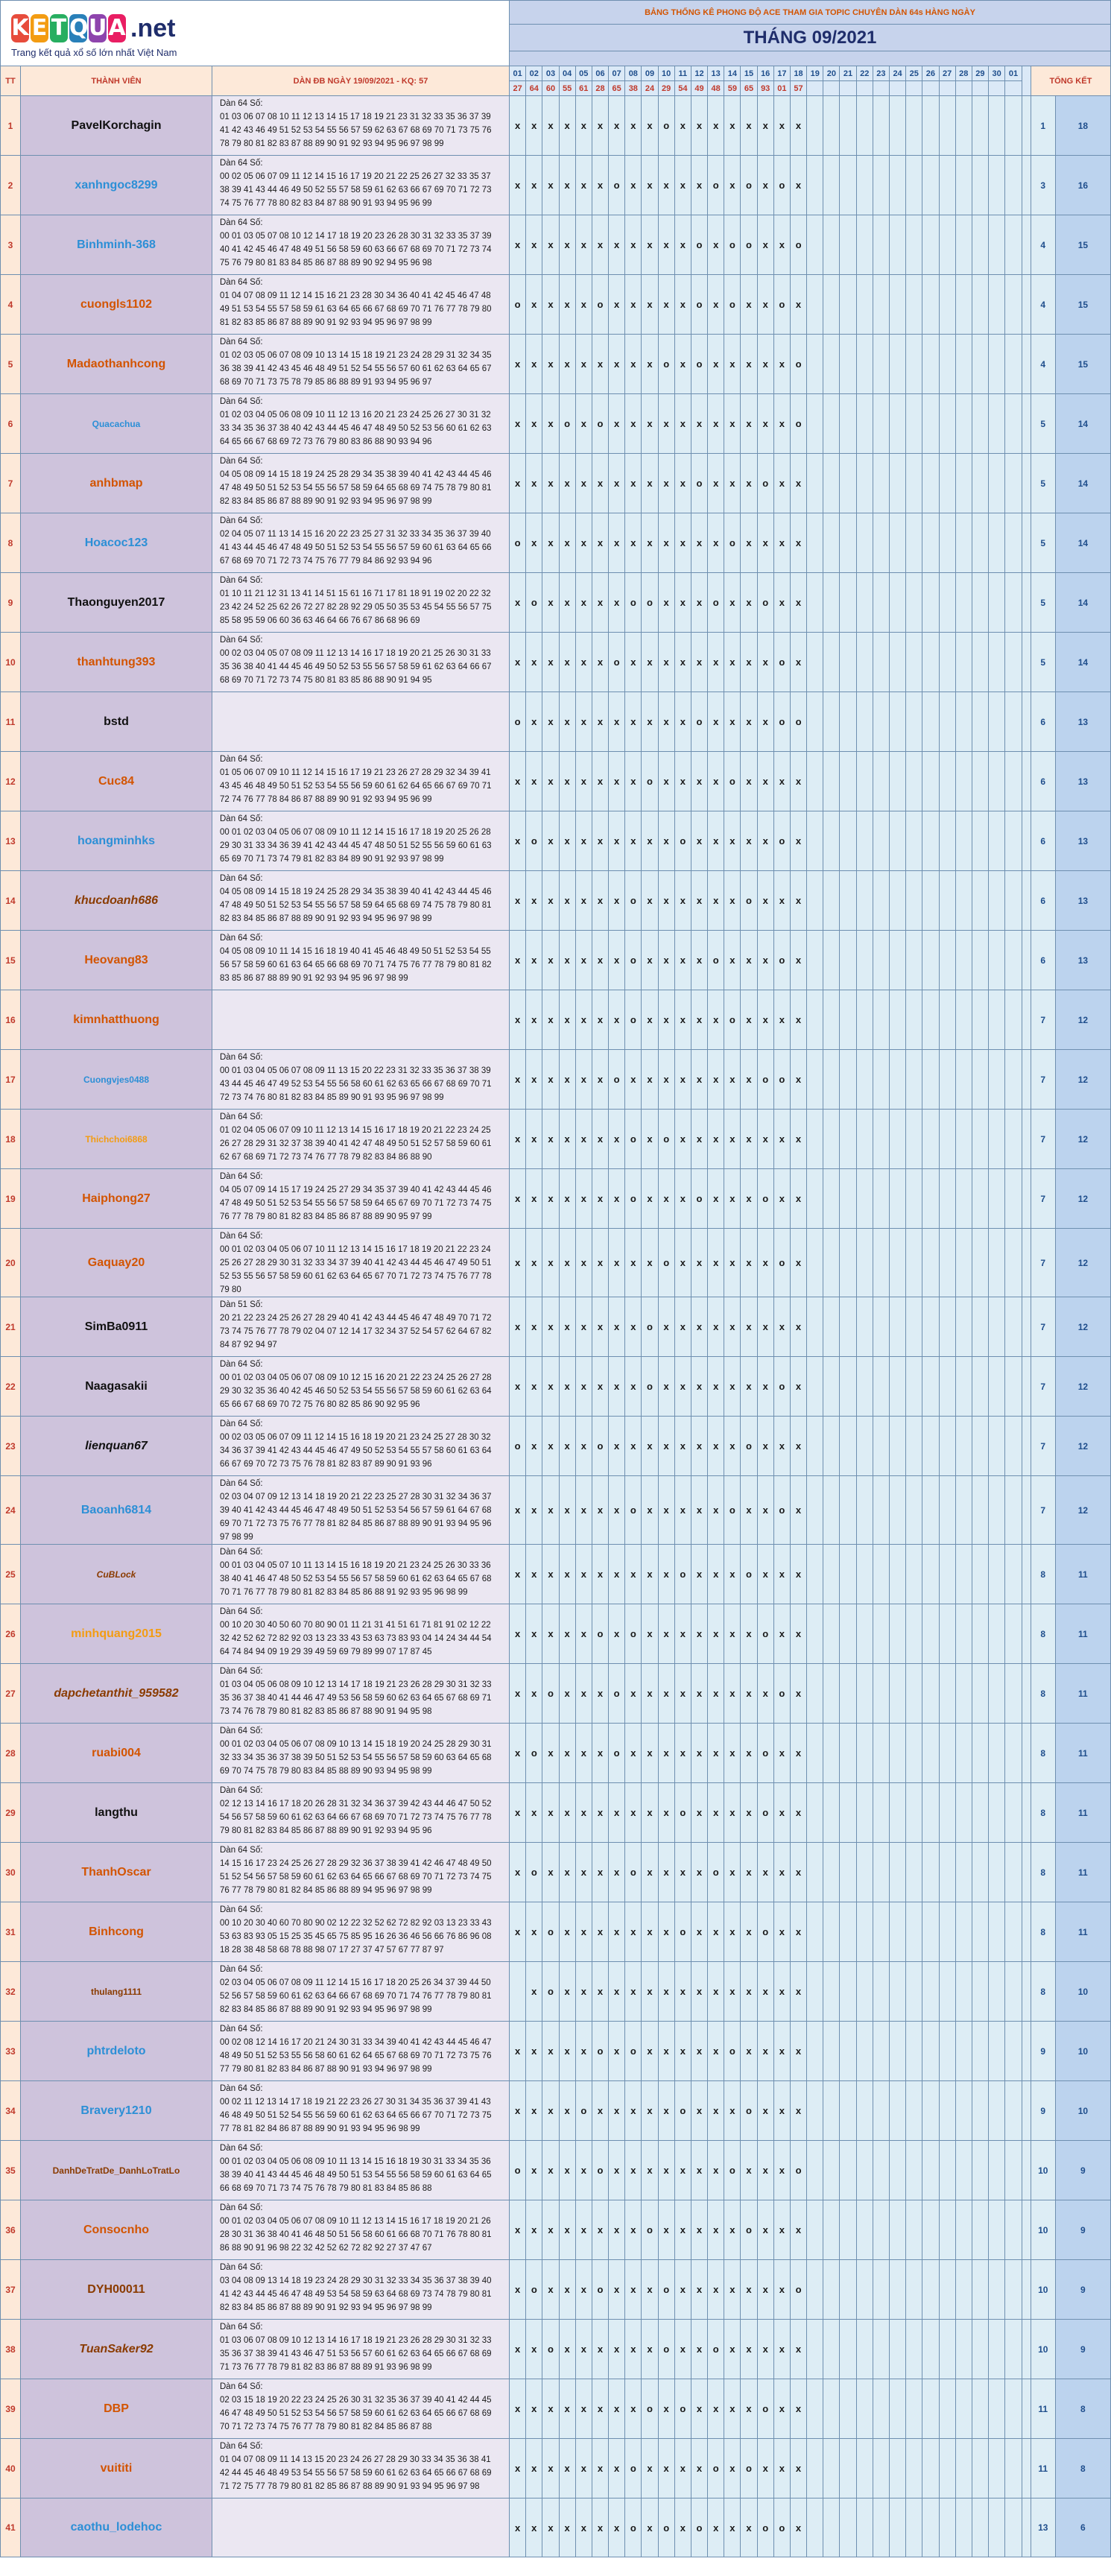  What do you see at coordinates (116, 245) in the screenshot?
I see `member-name: Binhminh-368` at bounding box center [116, 245].